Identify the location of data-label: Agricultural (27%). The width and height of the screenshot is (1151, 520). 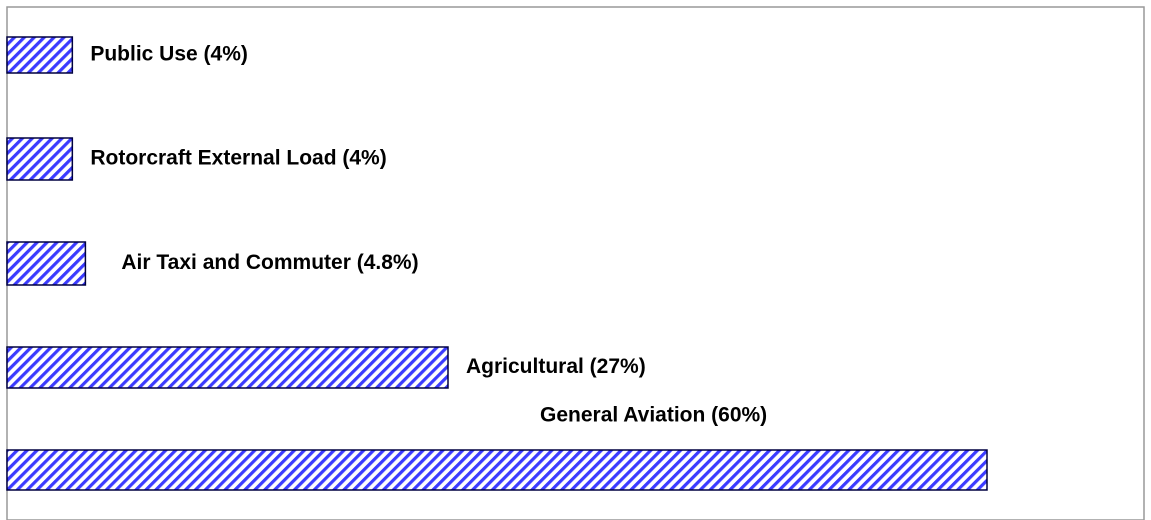
(556, 366).